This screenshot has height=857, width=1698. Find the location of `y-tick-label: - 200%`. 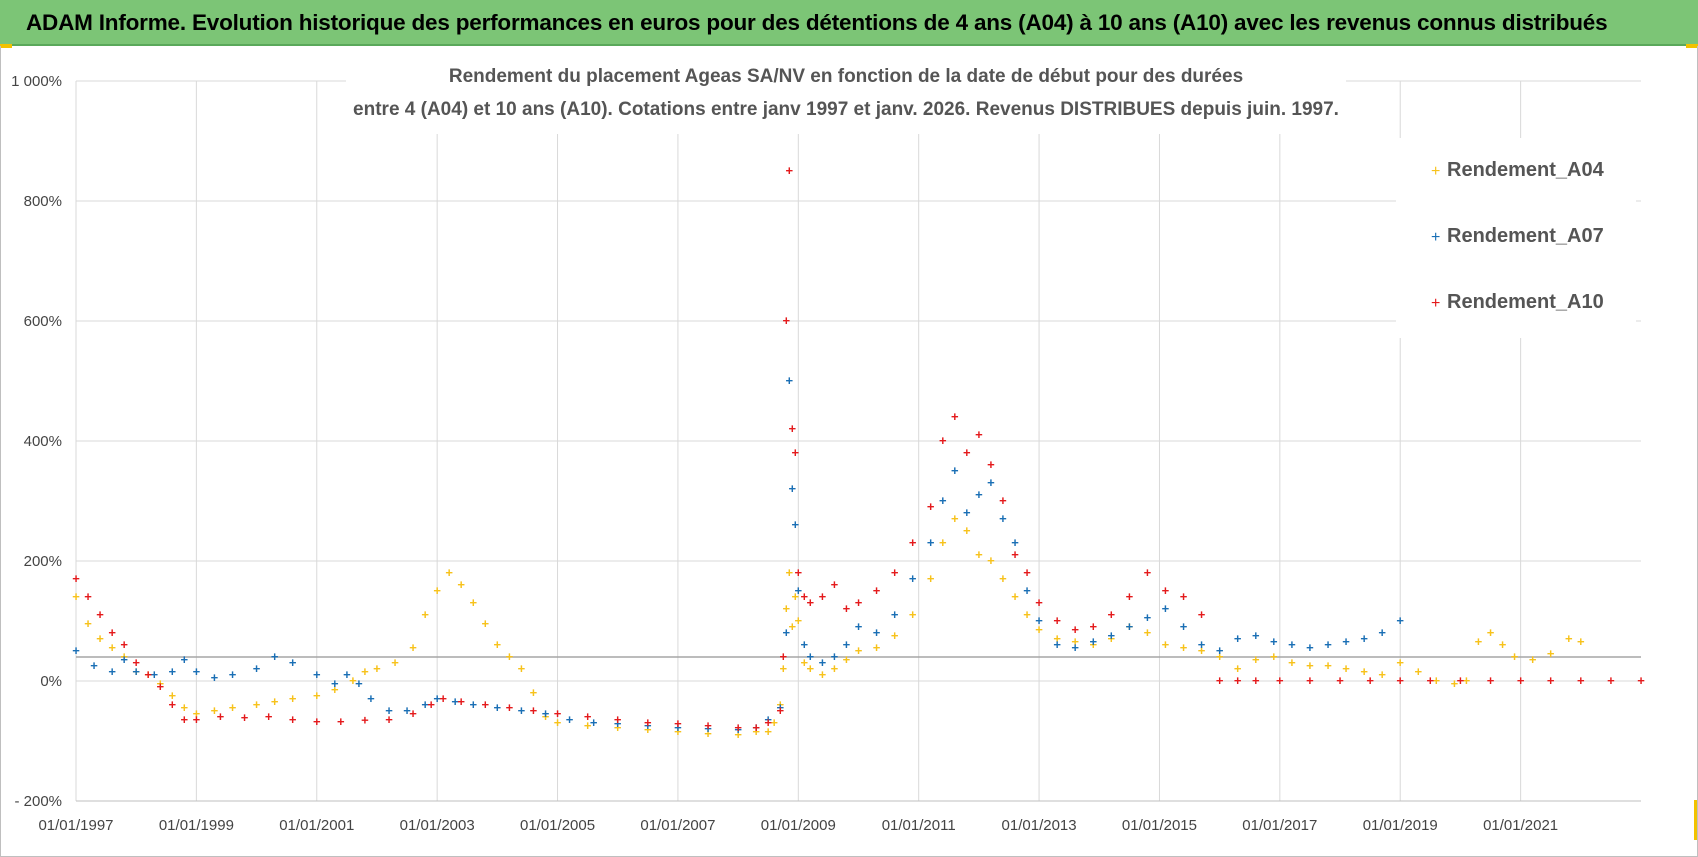

y-tick-label: - 200% is located at coordinates (38, 801).